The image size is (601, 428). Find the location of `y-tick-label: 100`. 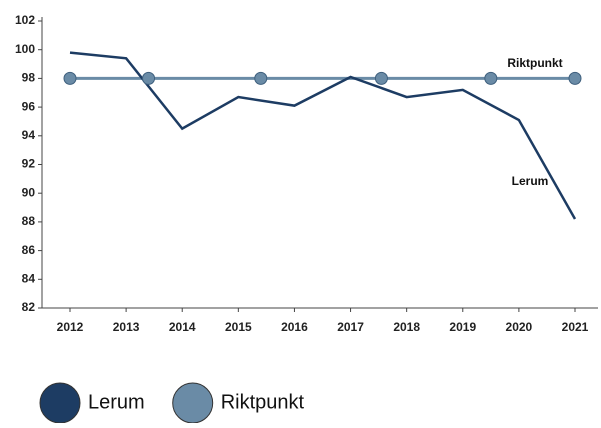

y-tick-label: 100 is located at coordinates (25, 49).